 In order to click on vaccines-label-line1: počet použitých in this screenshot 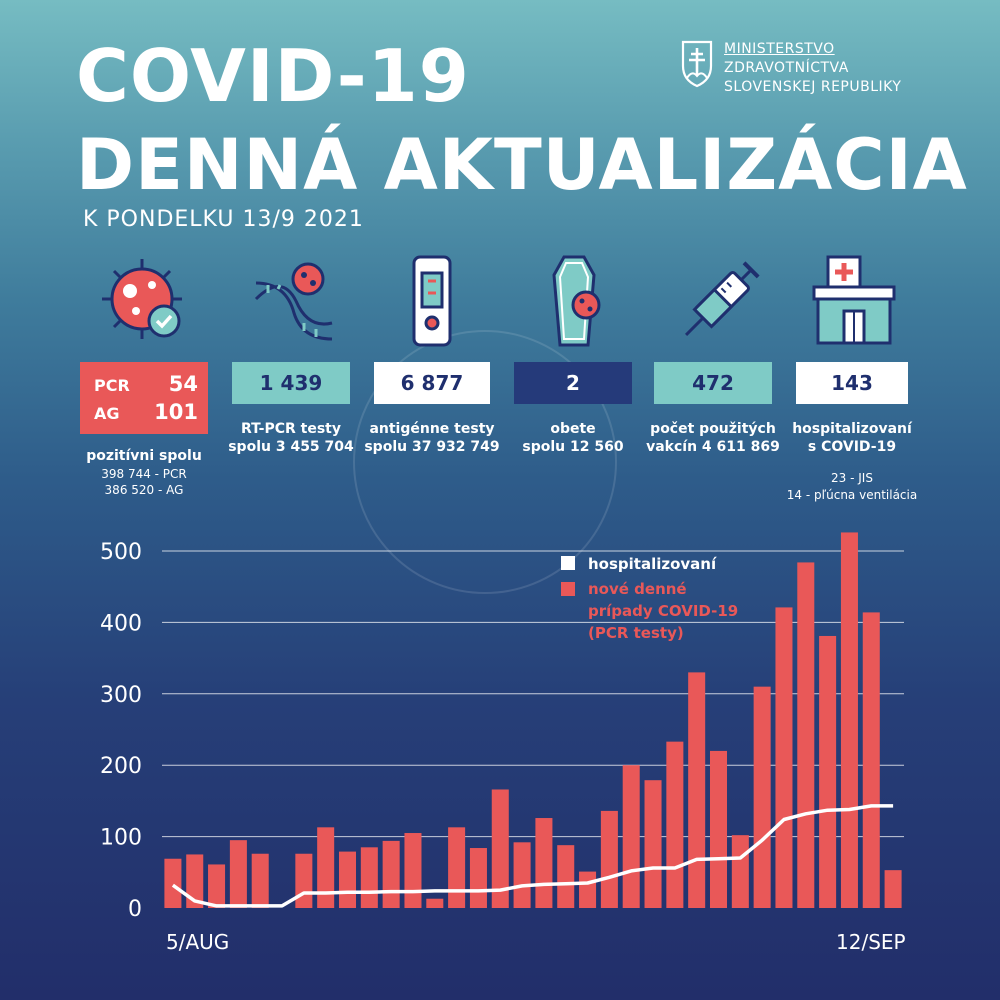, I will do `click(713, 429)`.